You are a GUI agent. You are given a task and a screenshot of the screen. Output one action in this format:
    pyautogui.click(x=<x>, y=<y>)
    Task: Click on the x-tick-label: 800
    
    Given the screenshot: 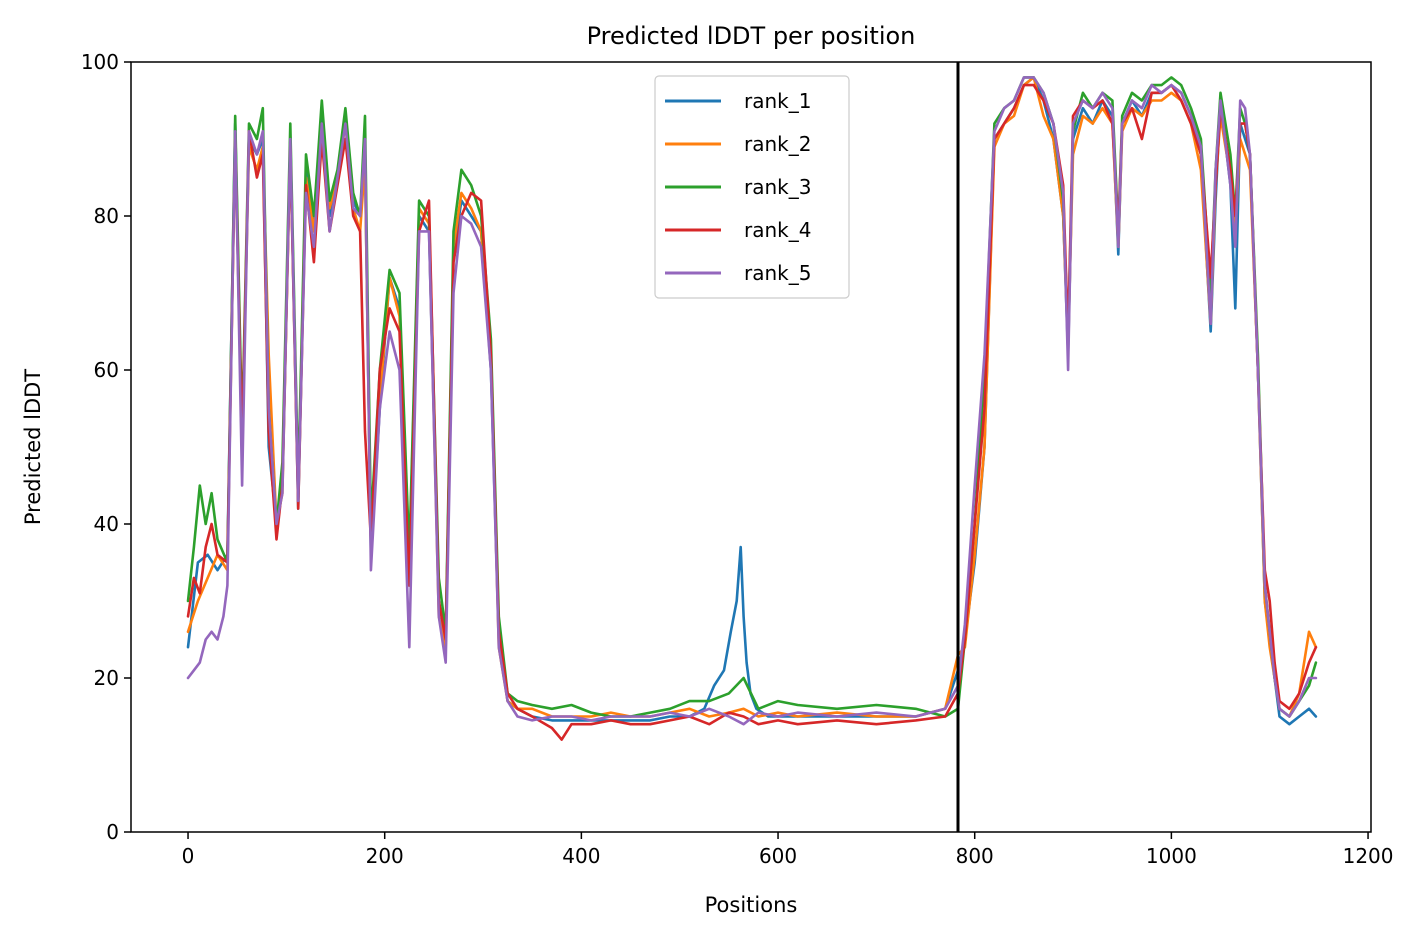 What is the action you would take?
    pyautogui.click(x=975, y=856)
    